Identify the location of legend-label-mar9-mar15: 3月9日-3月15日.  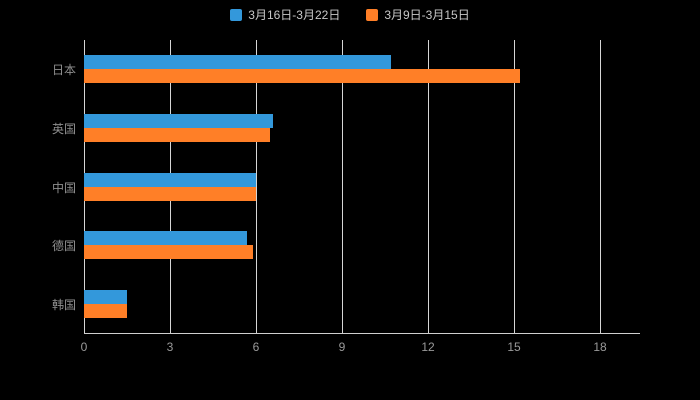
(427, 15).